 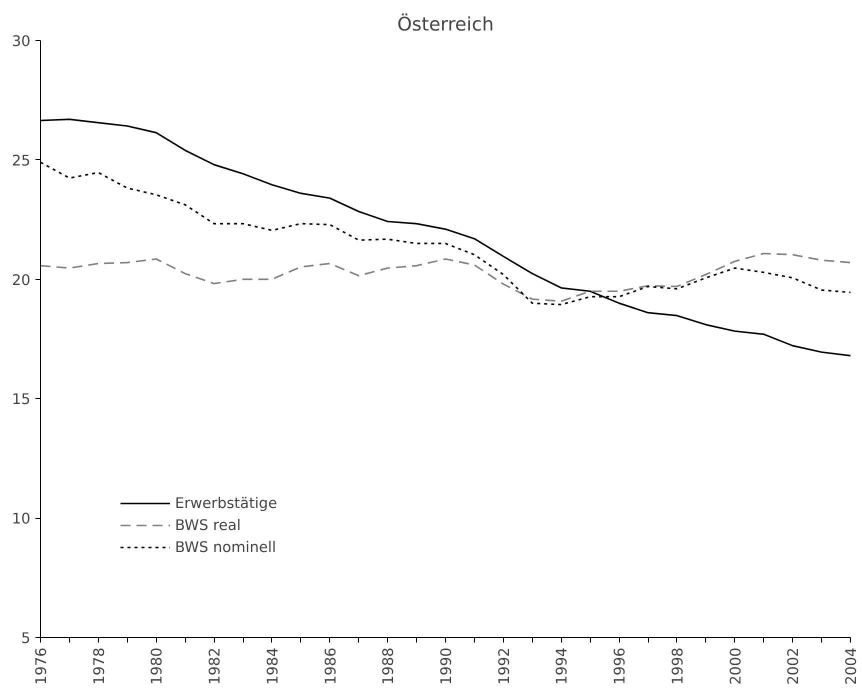 I want to click on x-tick-label: 2000, so click(x=735, y=666).